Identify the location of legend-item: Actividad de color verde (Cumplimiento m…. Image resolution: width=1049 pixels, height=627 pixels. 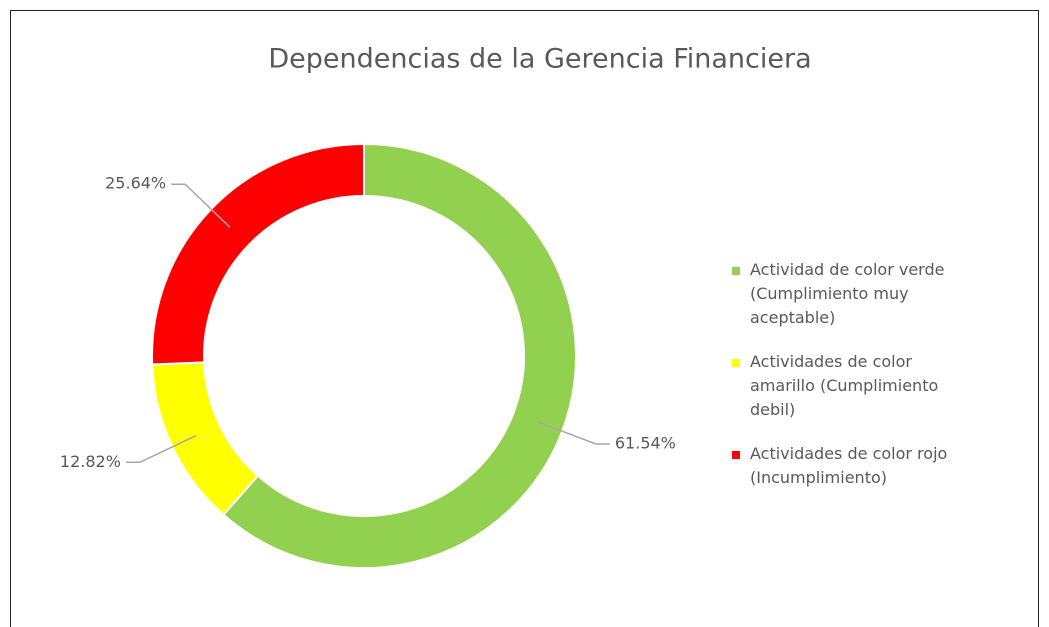
(852, 294).